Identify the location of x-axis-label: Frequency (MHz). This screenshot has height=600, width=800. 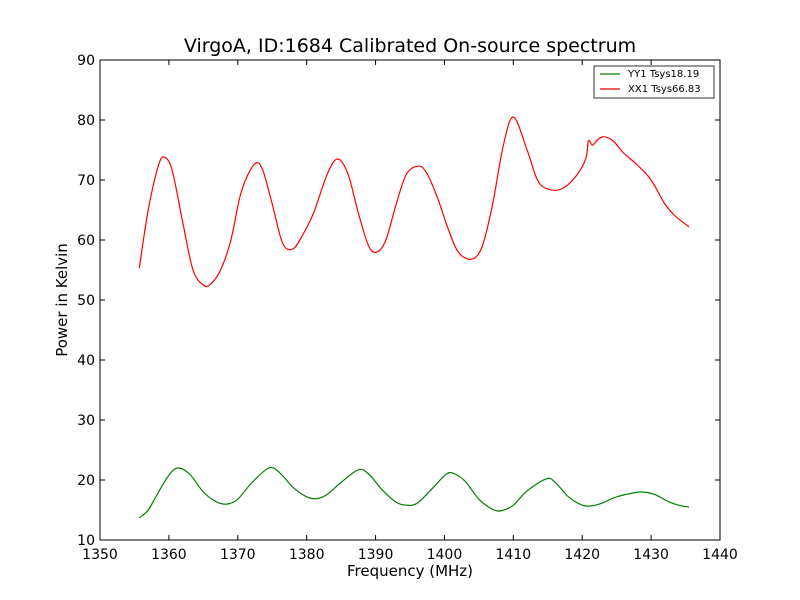
(410, 571).